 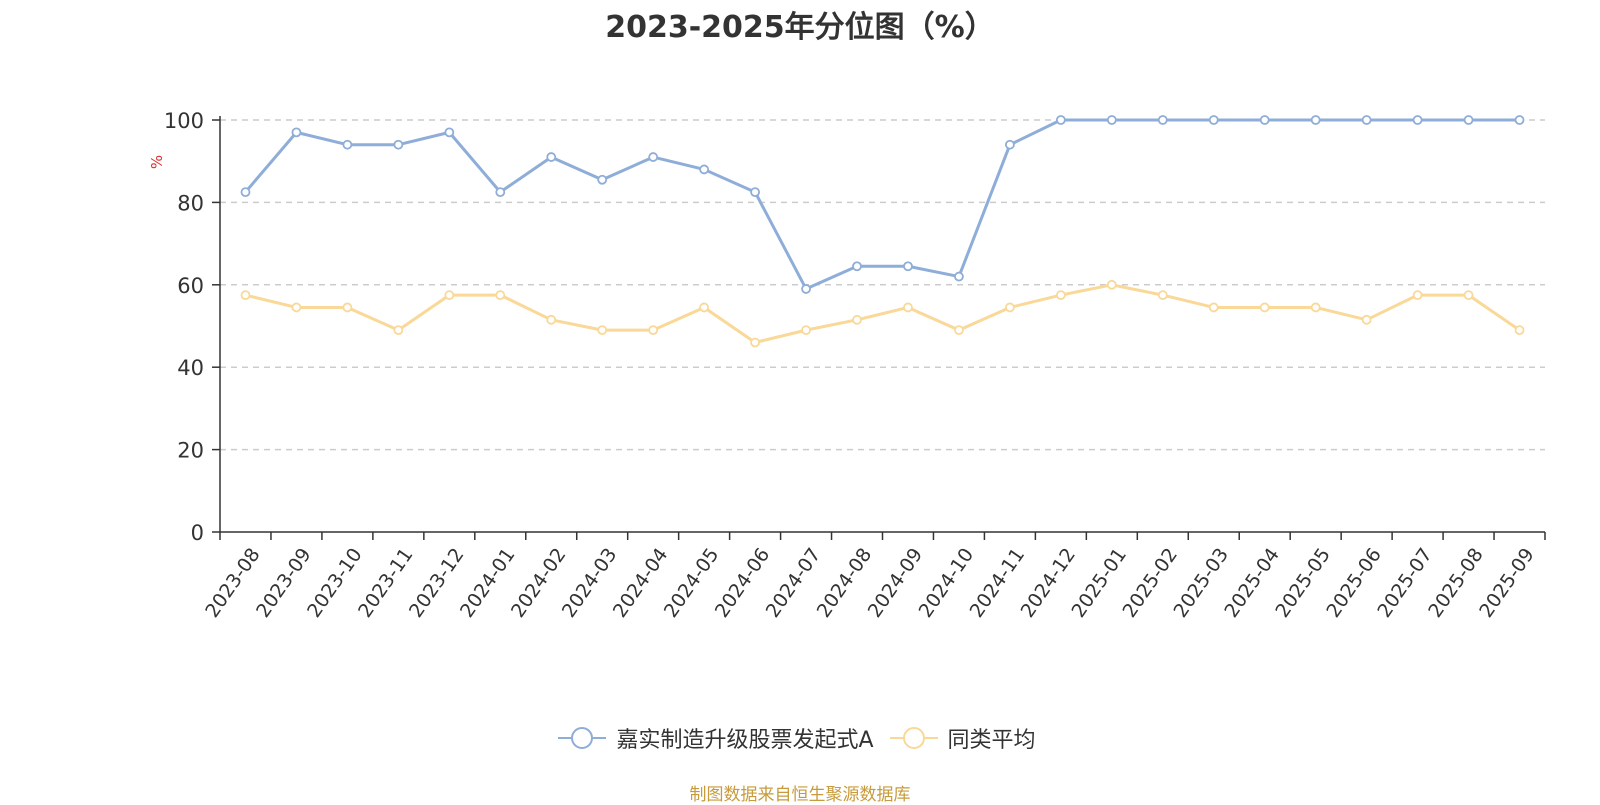 What do you see at coordinates (991, 740) in the screenshot?
I see `legend-label-peer-average: 同类平均` at bounding box center [991, 740].